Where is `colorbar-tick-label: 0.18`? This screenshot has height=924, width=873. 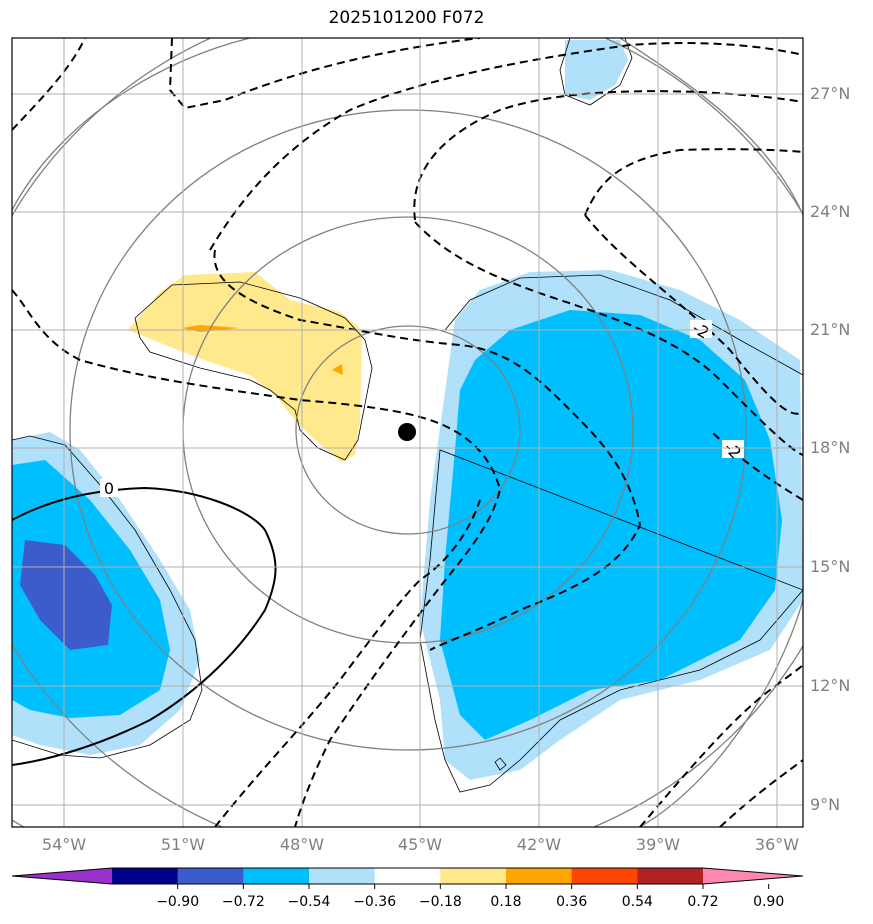 colorbar-tick-label: 0.18 is located at coordinates (505, 902).